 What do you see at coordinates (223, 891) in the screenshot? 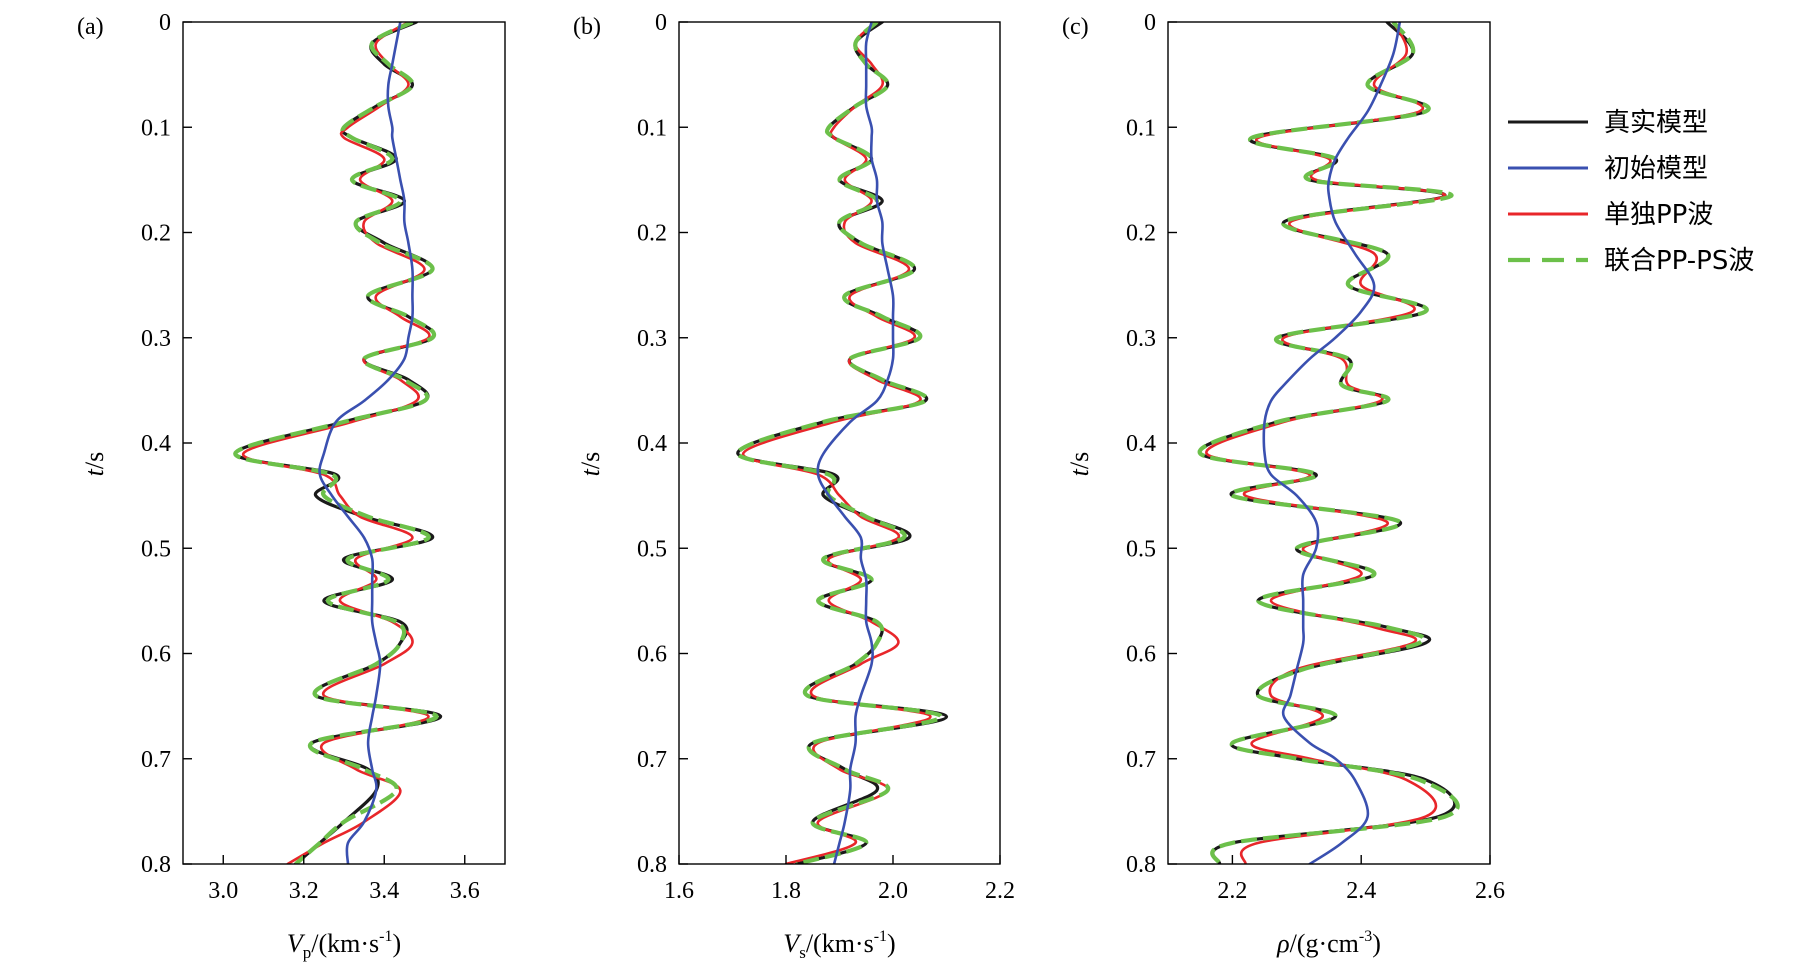
I see `x-tick-label: 3.0` at bounding box center [223, 891].